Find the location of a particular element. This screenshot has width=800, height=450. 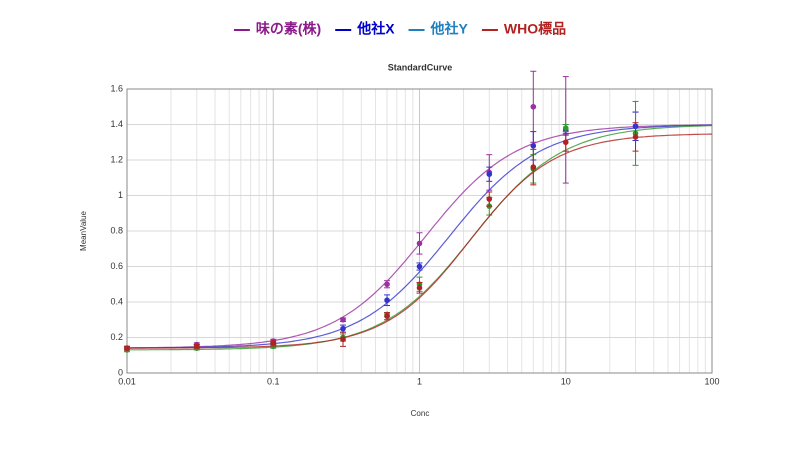

x-tick-label: 10 is located at coordinates (566, 381).